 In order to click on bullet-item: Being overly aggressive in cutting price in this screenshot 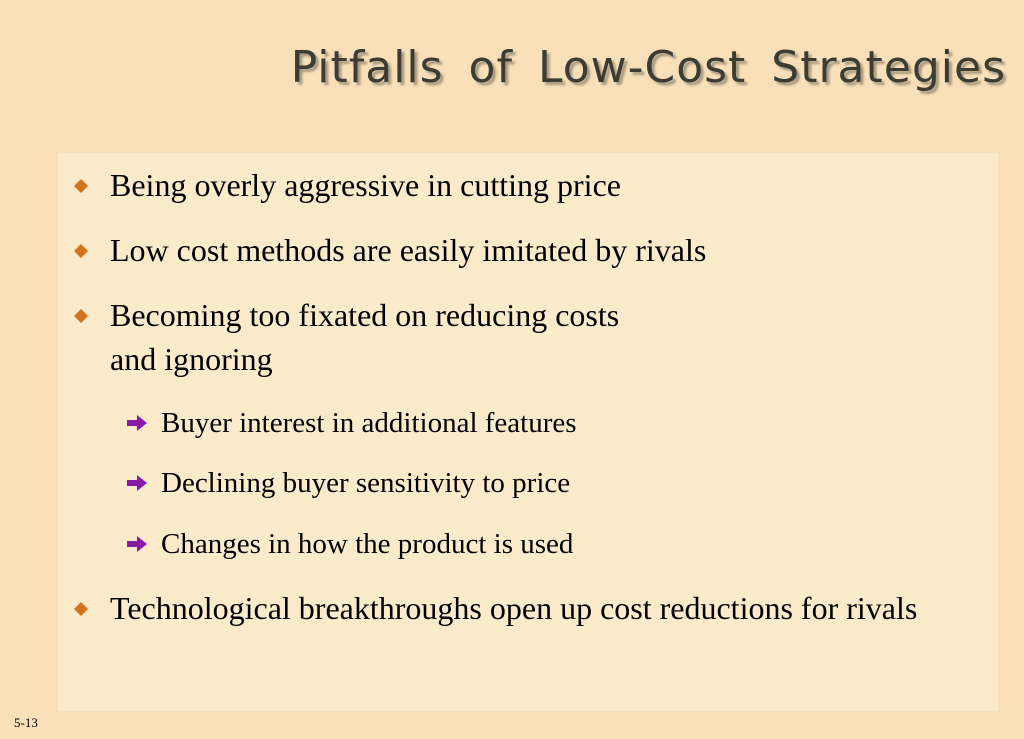, I will do `click(519, 185)`.